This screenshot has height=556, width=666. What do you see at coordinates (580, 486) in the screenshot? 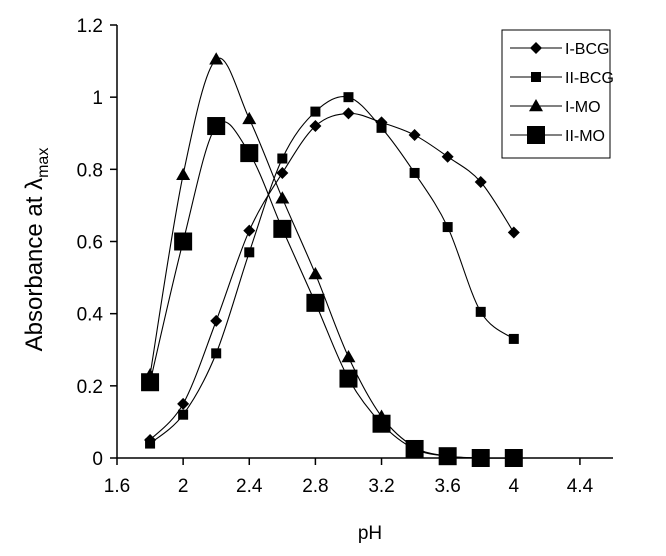
I see `x-tick-label: 4.4` at bounding box center [580, 486].